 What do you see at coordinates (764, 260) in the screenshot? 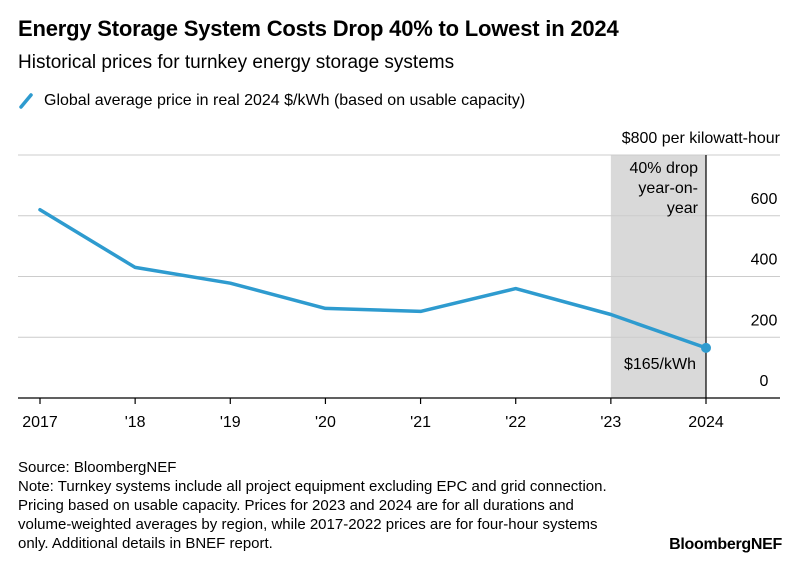
I see `y-tick-label: 400` at bounding box center [764, 260].